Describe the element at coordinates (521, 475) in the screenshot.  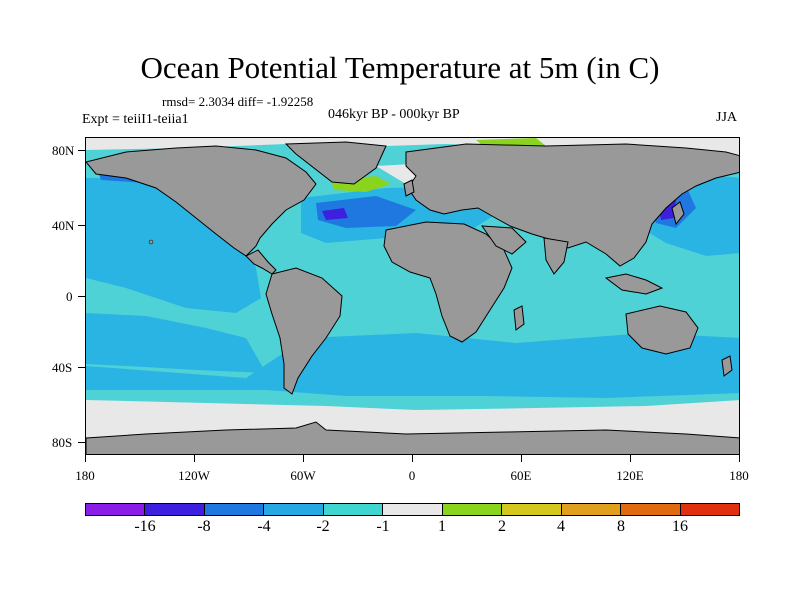
I see `lon-label-60e: 60E` at that location.